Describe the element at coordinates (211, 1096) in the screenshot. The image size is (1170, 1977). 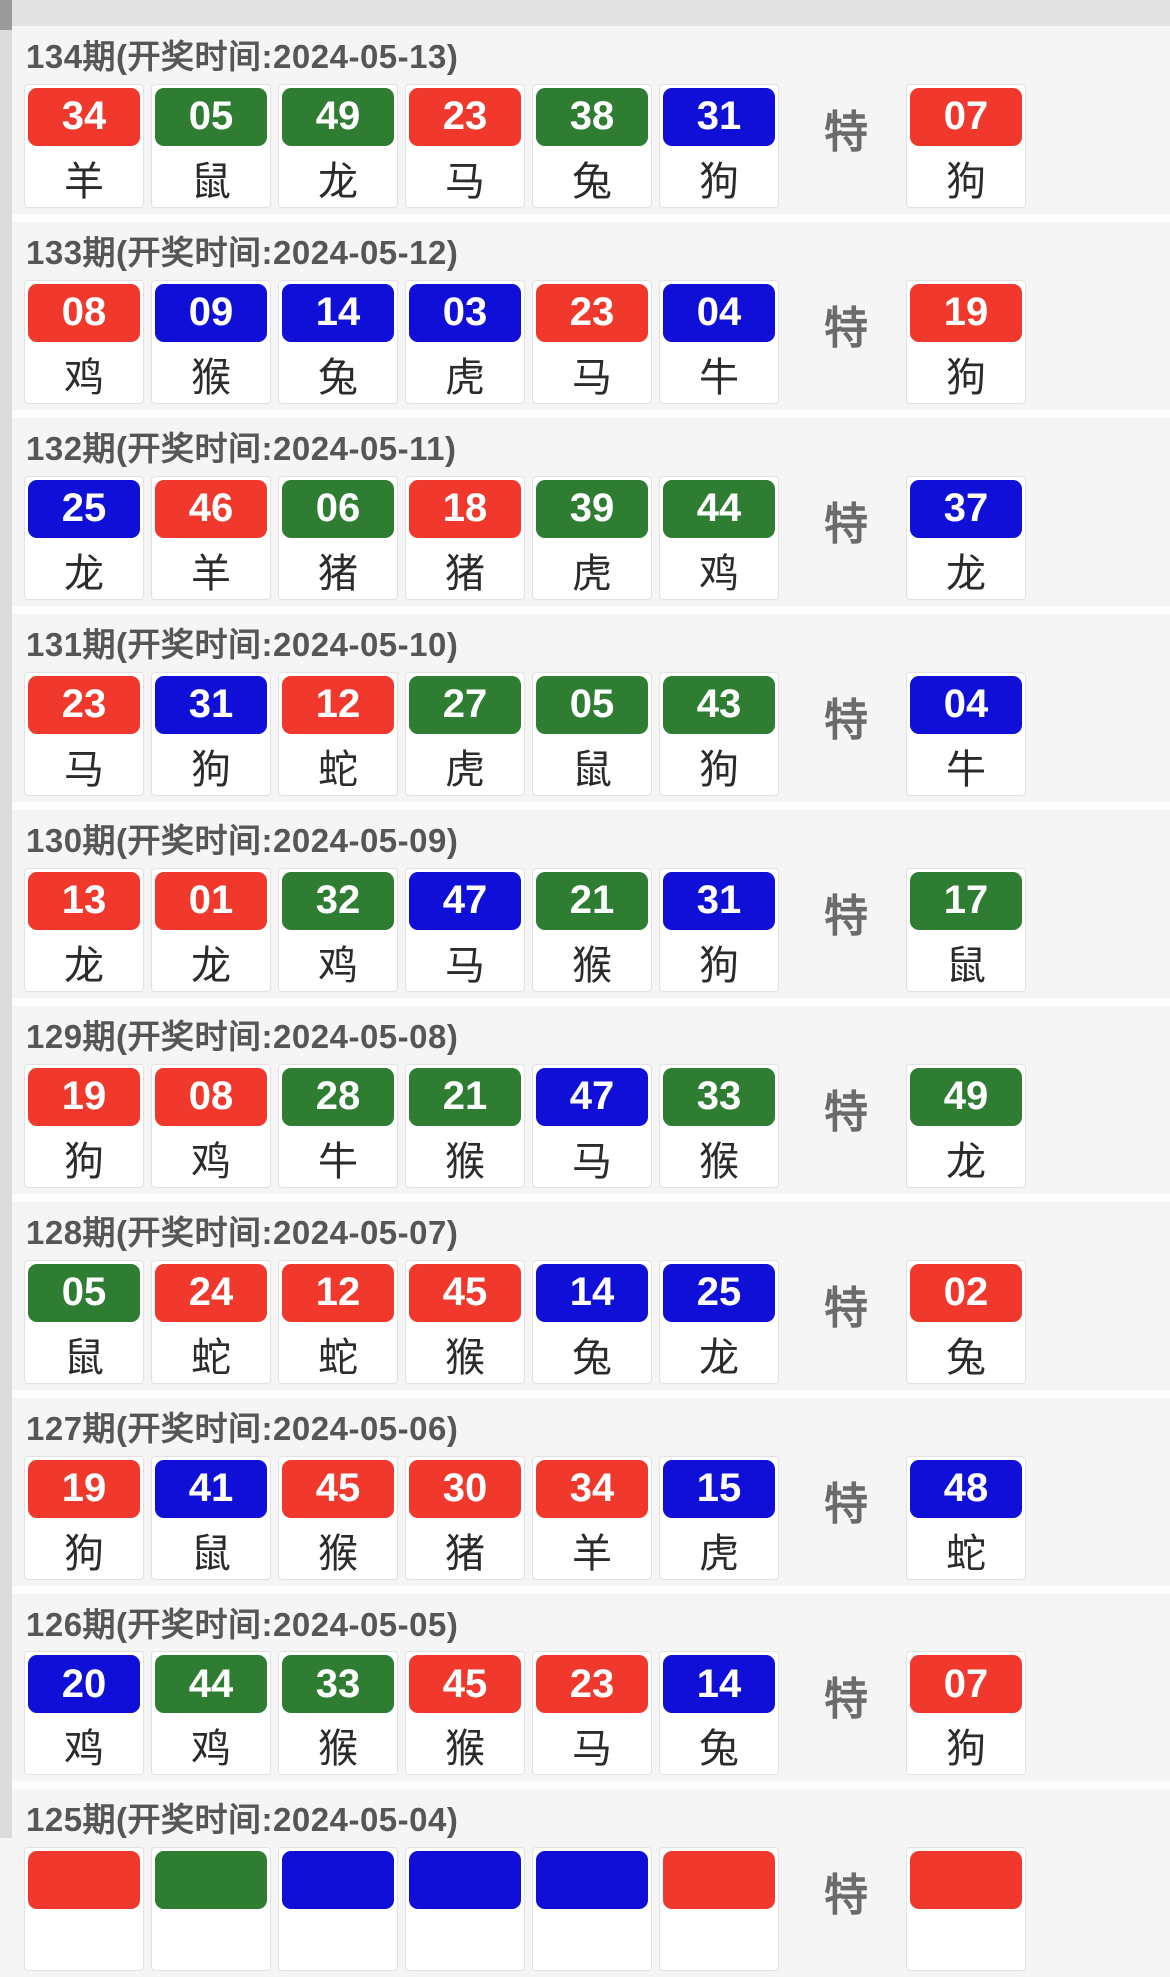
I see `ball-number: 08` at that location.